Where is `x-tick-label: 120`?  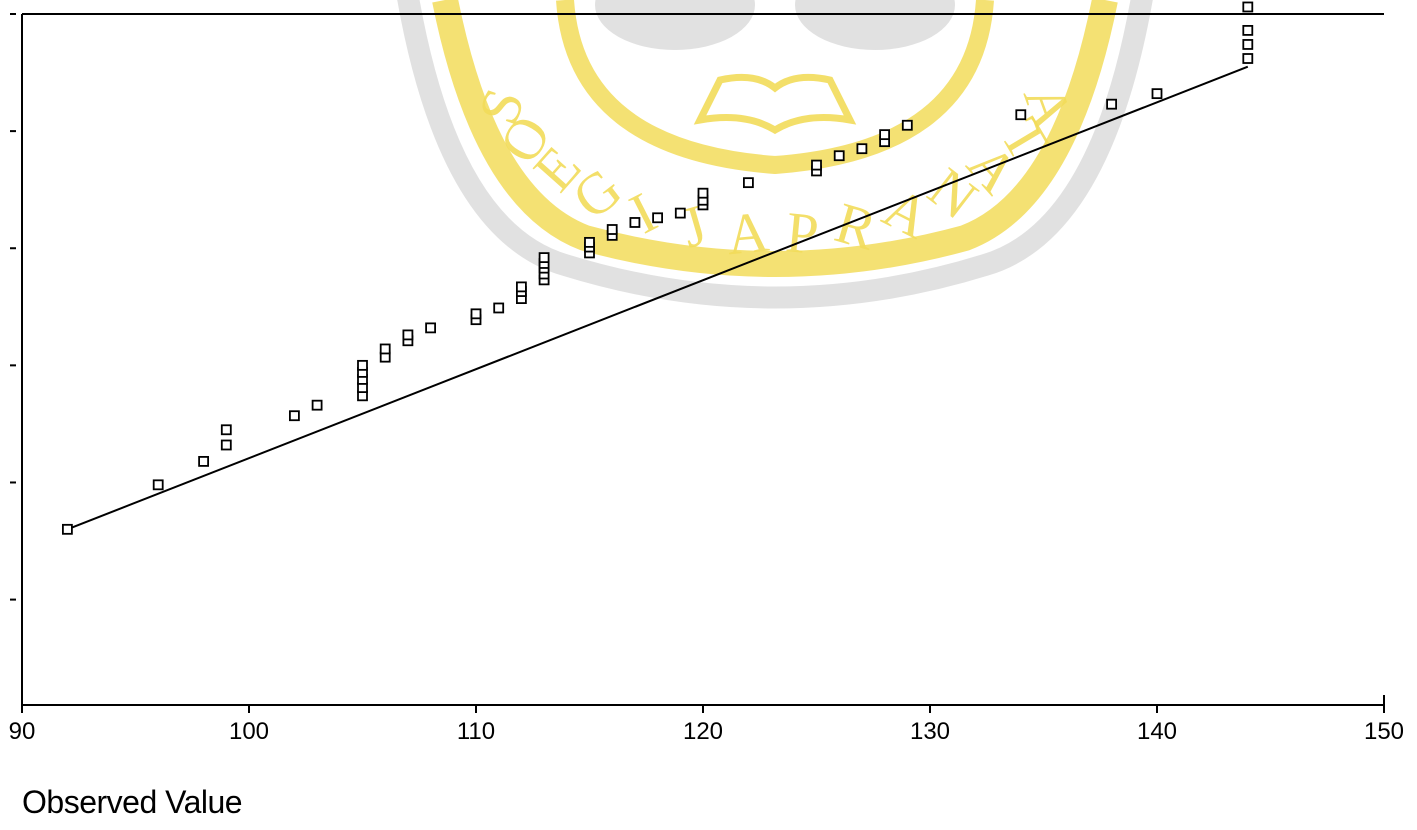
x-tick-label: 120 is located at coordinates (703, 731).